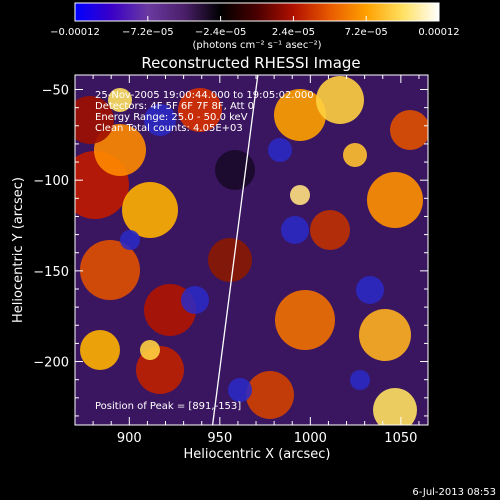 The width and height of the screenshot is (500, 500). I want to click on colorbar-tick-label: −2.4e−05, so click(221, 32).